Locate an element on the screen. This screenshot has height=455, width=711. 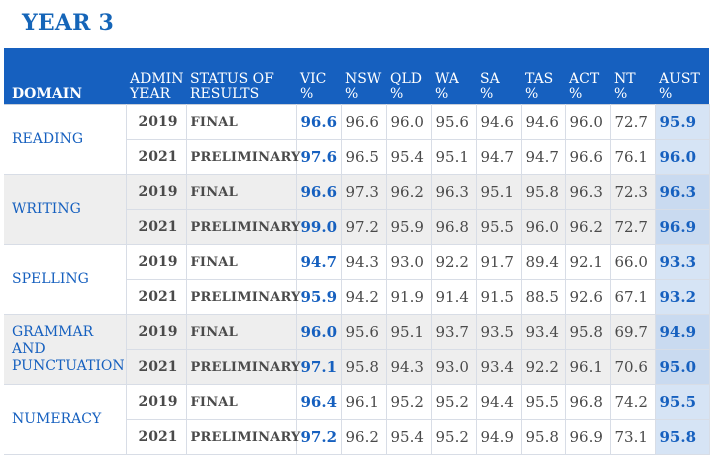
nsw-value: 97.3 is located at coordinates (364, 192).